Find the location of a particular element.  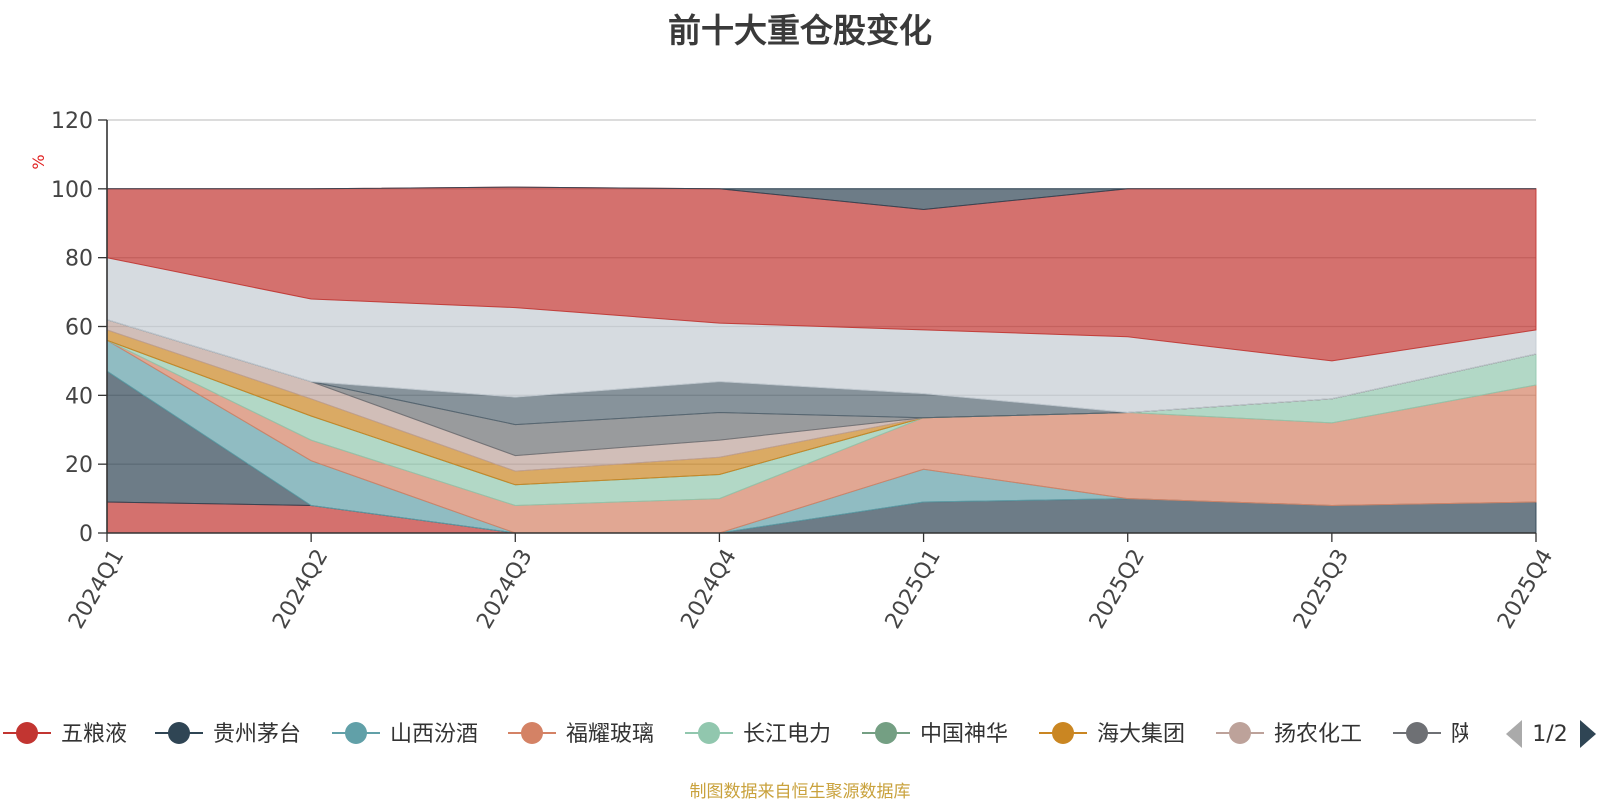

x-tick-label: 2024Q3 is located at coordinates (504, 589).